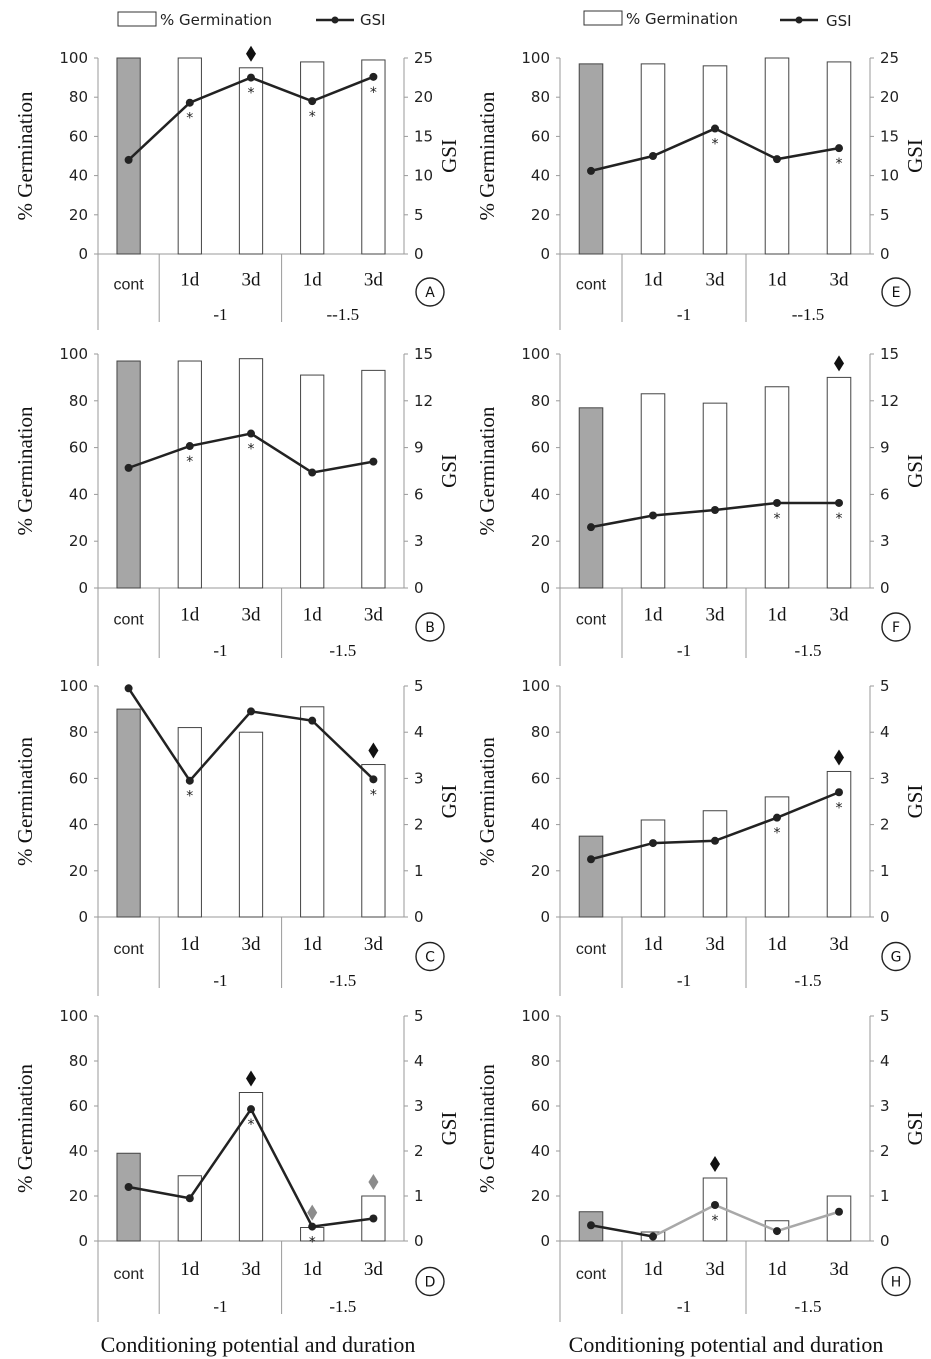  What do you see at coordinates (78, 136) in the screenshot?
I see `left-tick-label: 60` at bounding box center [78, 136].